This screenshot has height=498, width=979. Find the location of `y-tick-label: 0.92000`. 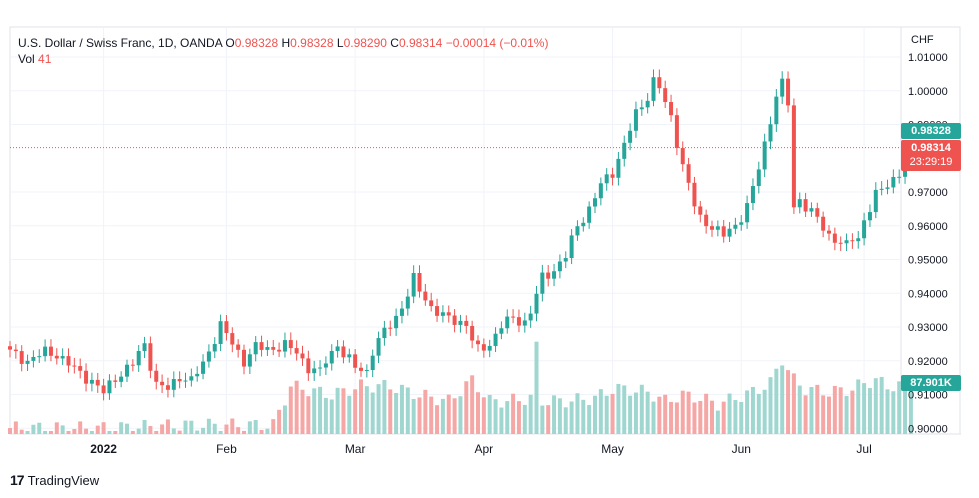

y-tick-label: 0.92000 is located at coordinates (928, 362).